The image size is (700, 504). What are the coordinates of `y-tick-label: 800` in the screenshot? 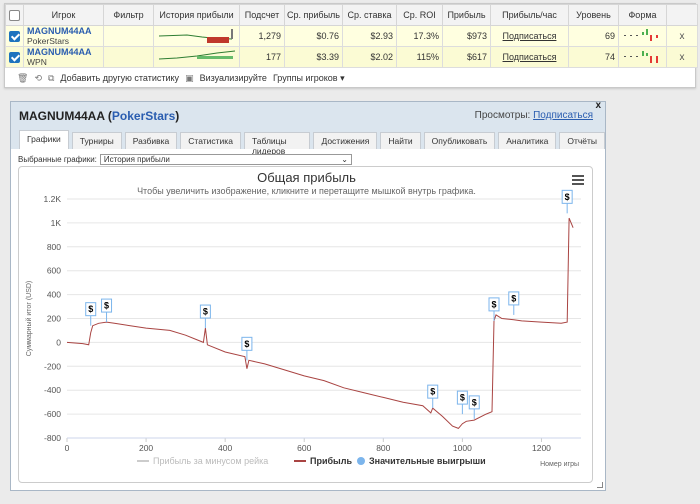 It's located at (54, 247).